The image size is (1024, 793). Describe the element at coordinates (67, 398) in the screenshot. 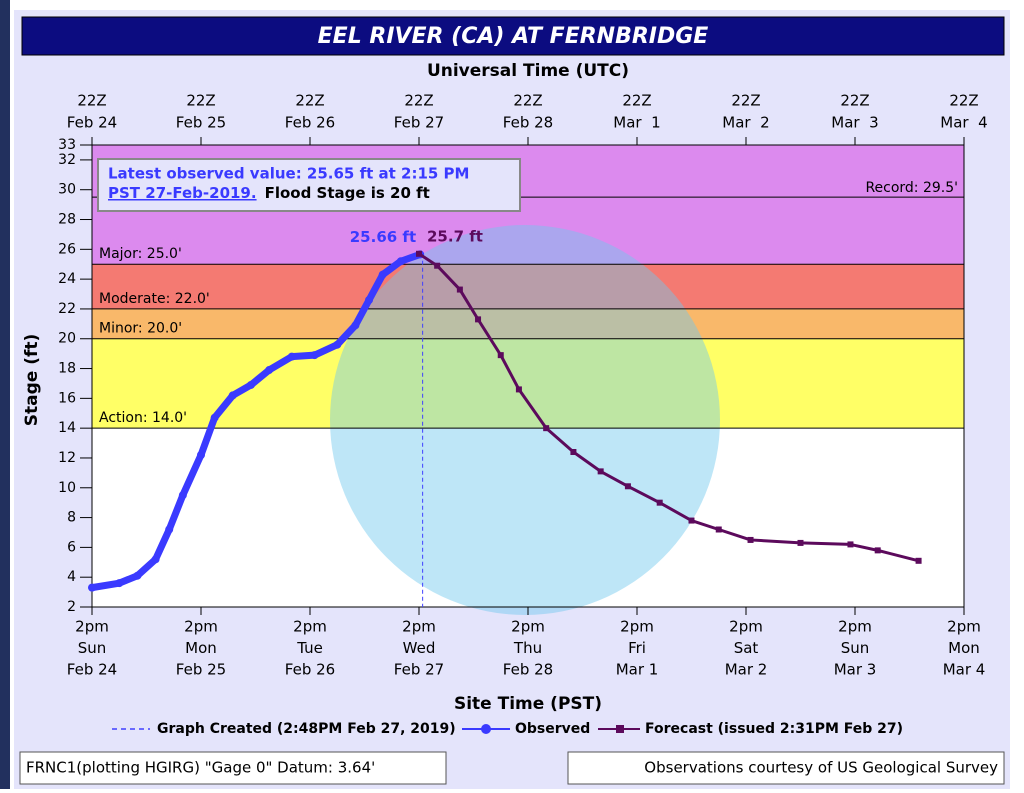

I see `y-tick-label: 16` at that location.